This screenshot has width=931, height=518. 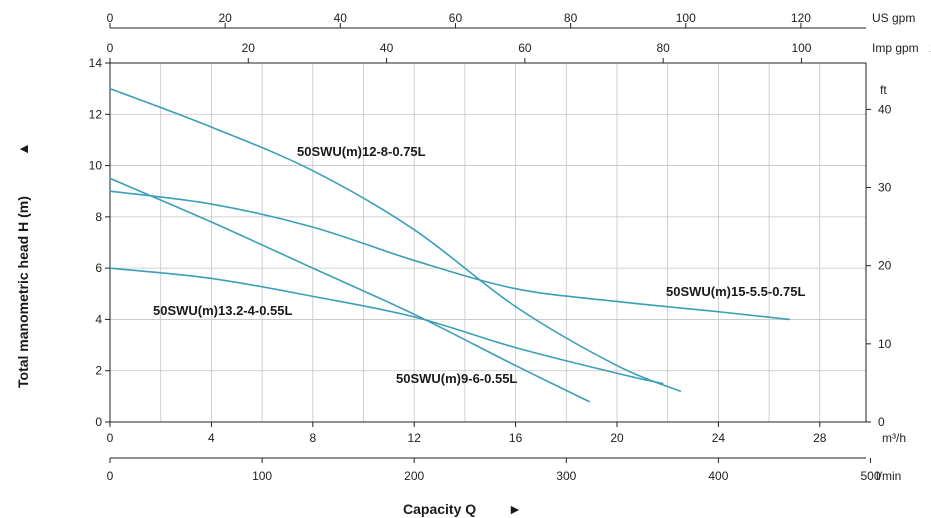 What do you see at coordinates (504, 470) in the screenshot?
I see `l-min-axis: 0 100 200 300 400 500 l/min` at bounding box center [504, 470].